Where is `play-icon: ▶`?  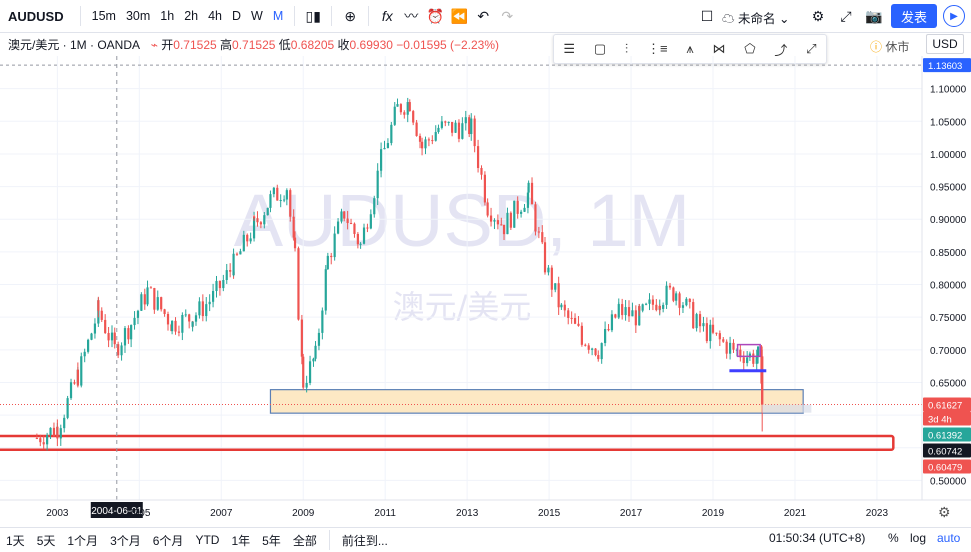 play-icon: ▶ is located at coordinates (954, 16).